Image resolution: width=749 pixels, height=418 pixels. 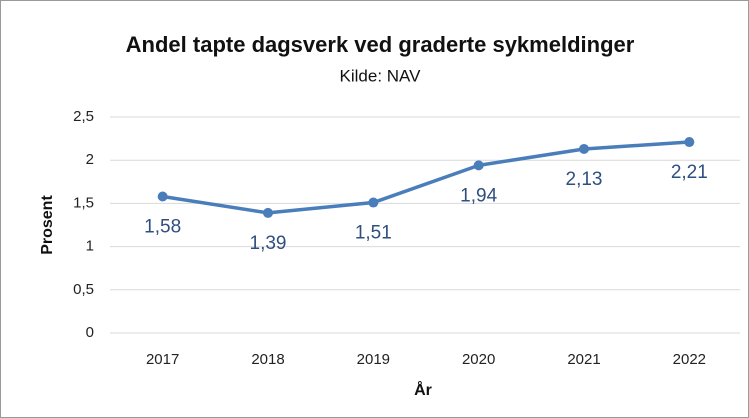 I want to click on y-axis-label: Prosent, so click(x=47, y=225).